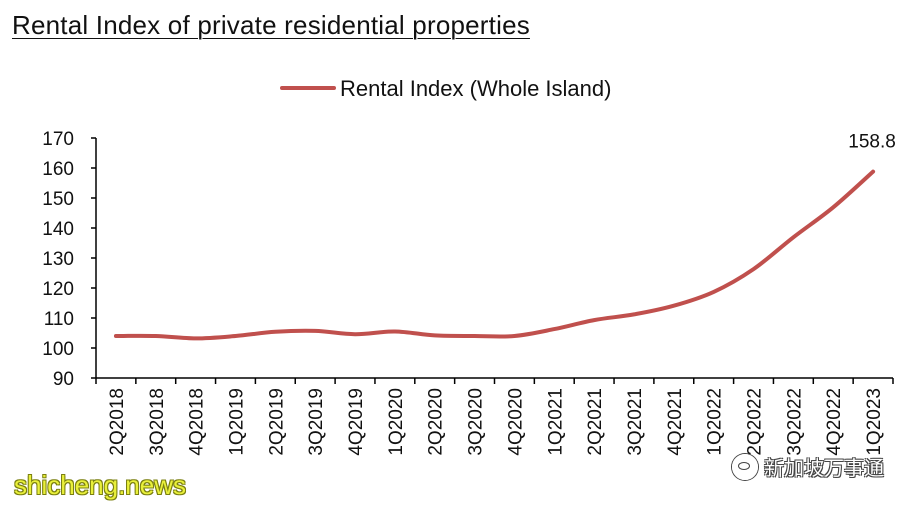 The width and height of the screenshot is (916, 505). I want to click on y-tick-label: 110, so click(59, 319).